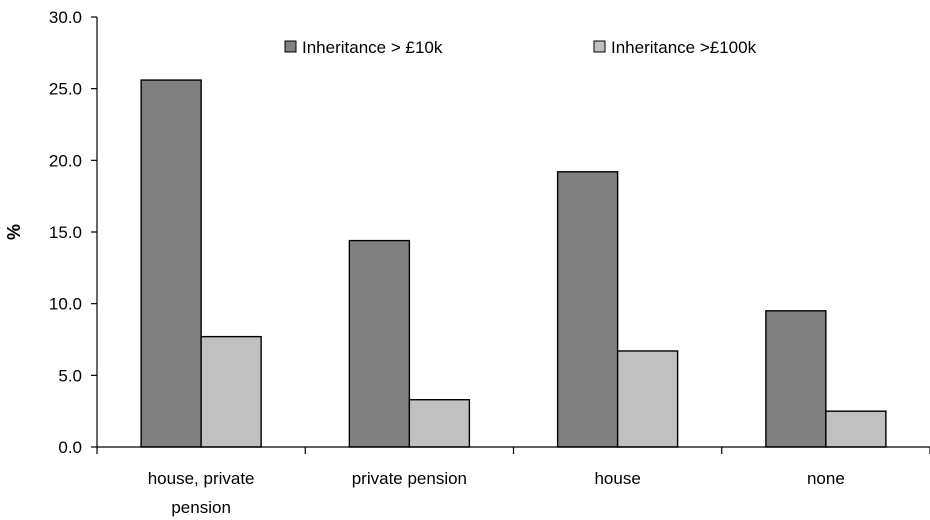  Describe the element at coordinates (70, 375) in the screenshot. I see `y-tick-label: 5.0` at that location.